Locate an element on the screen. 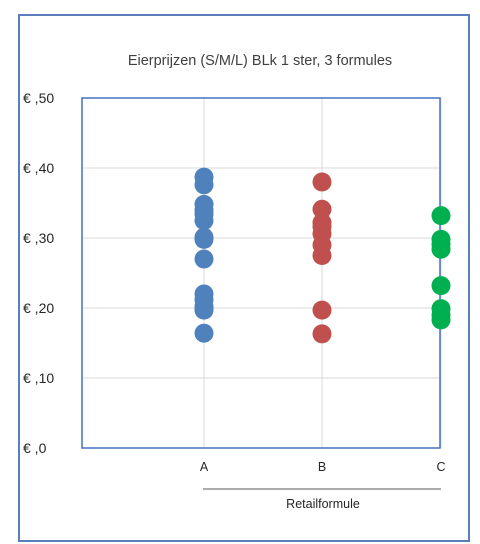 This screenshot has width=480, height=544. y-axis-tick-labels: € ,0 € ,10 € ,20 € ,30 € ,40 € ,50 is located at coordinates (38, 273).